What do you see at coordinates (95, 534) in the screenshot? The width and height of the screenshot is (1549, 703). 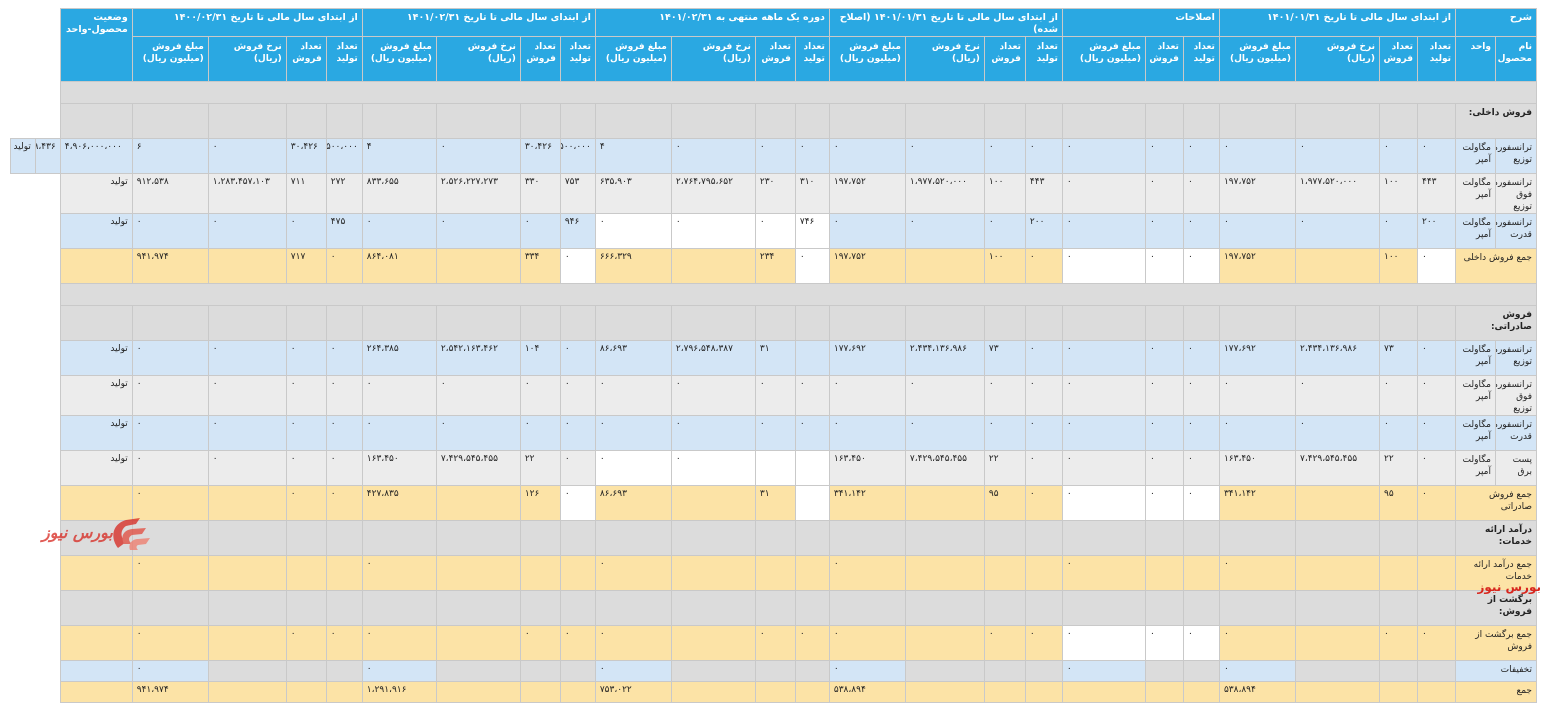 I see `bourse-news-logo-icon: بورس نیوز` at bounding box center [95, 534].